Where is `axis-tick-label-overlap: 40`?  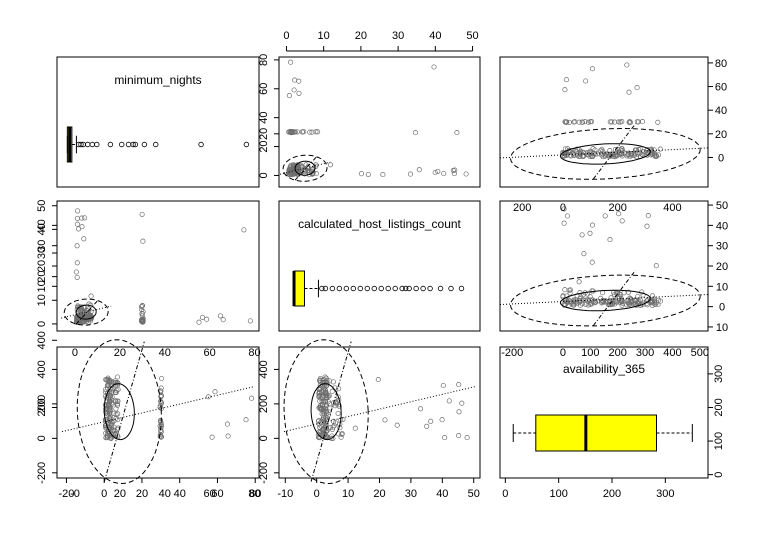 axis-tick-label-overlap: 40 is located at coordinates (165, 494).